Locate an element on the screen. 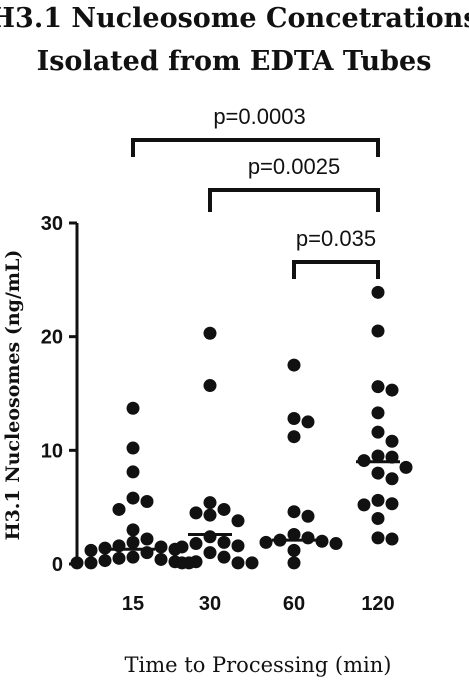 This screenshot has width=469, height=687. y-tick-label: 30 is located at coordinates (52, 224).